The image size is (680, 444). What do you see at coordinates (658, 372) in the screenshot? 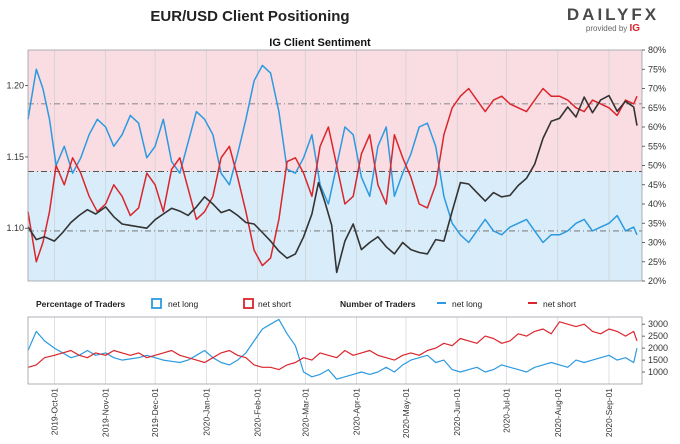
I see `traders-y-tick-label: 1000` at bounding box center [658, 372].